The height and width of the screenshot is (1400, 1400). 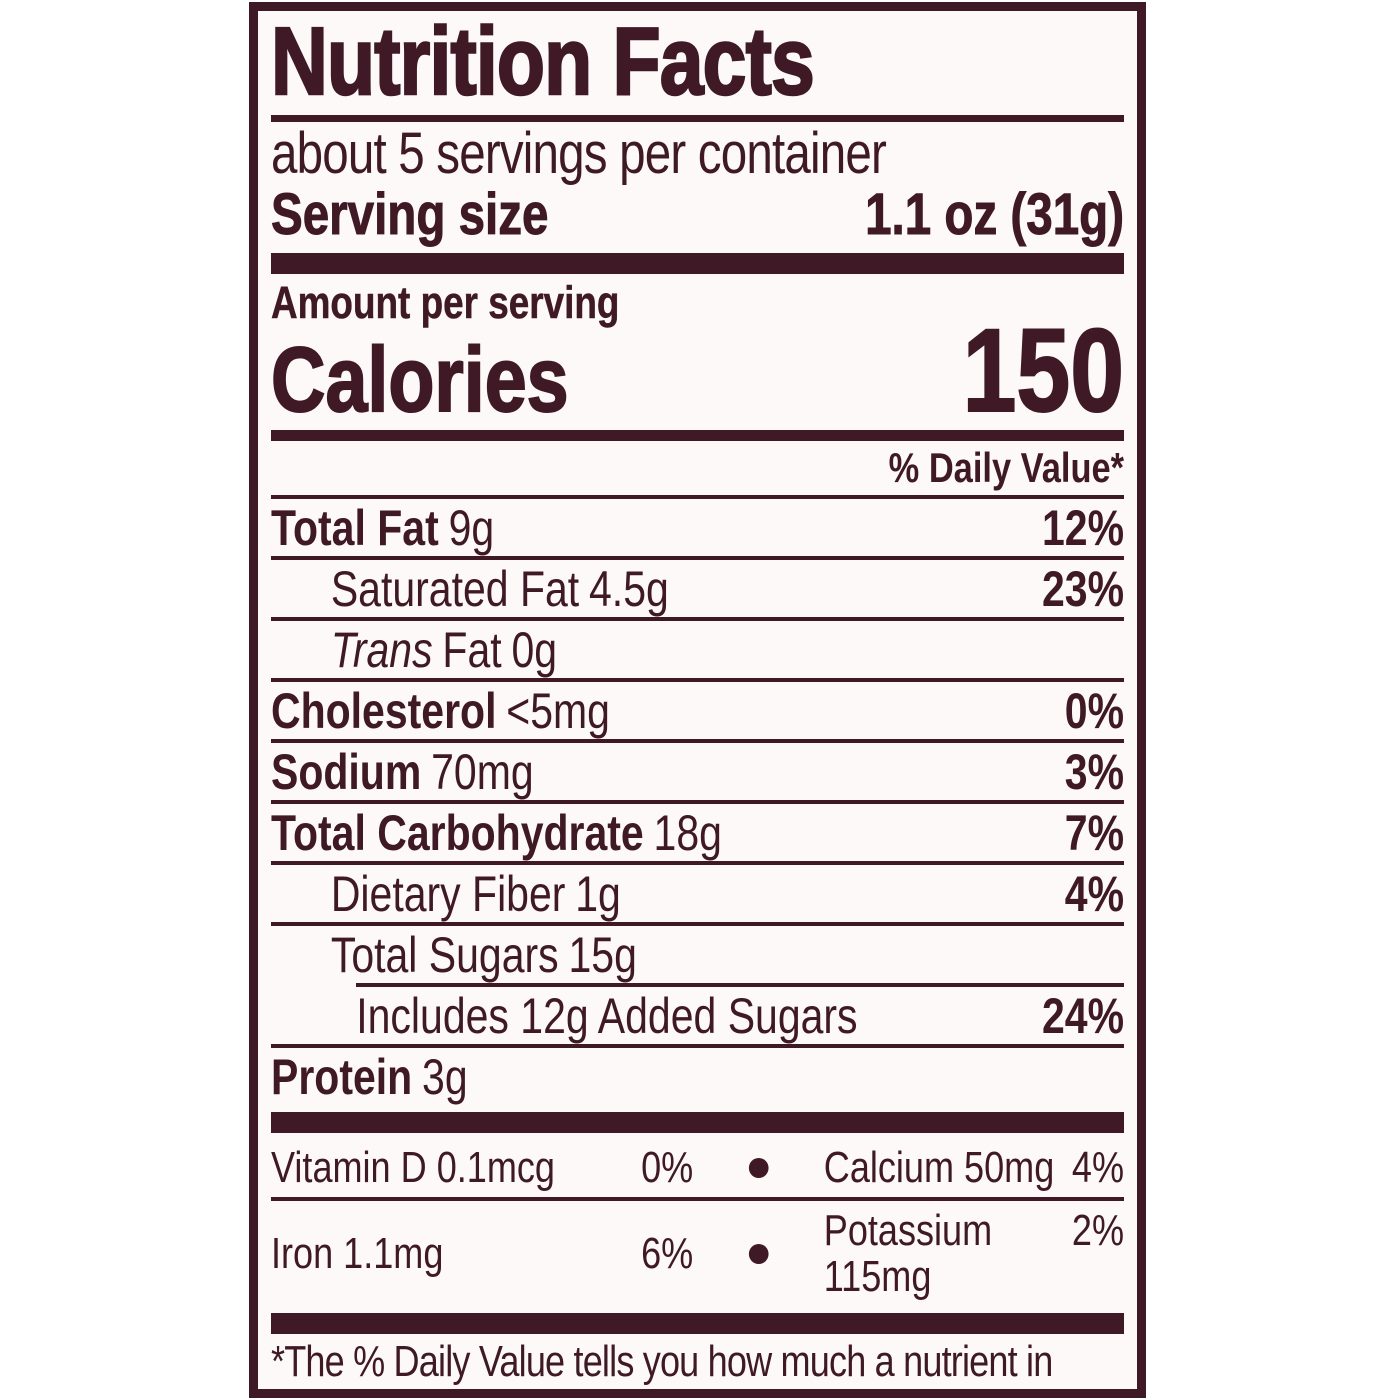 What do you see at coordinates (1098, 1167) in the screenshot?
I see `micronutrient-dv: 4%` at bounding box center [1098, 1167].